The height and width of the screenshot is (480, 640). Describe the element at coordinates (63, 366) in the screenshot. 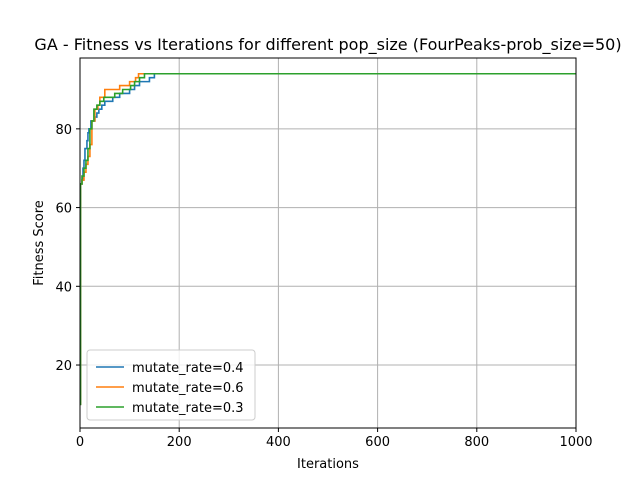

I see `y-tick-label: 20` at that location.